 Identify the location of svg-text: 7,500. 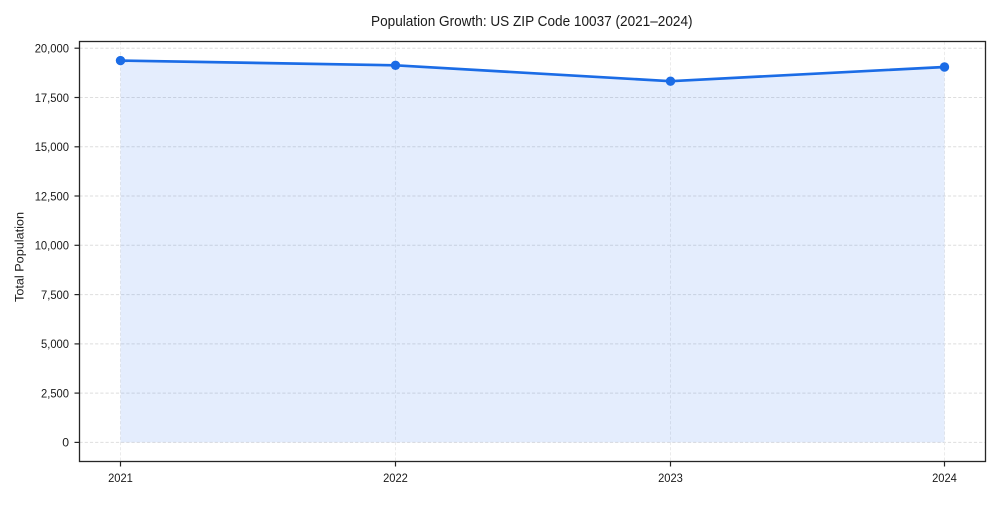
(55, 295).